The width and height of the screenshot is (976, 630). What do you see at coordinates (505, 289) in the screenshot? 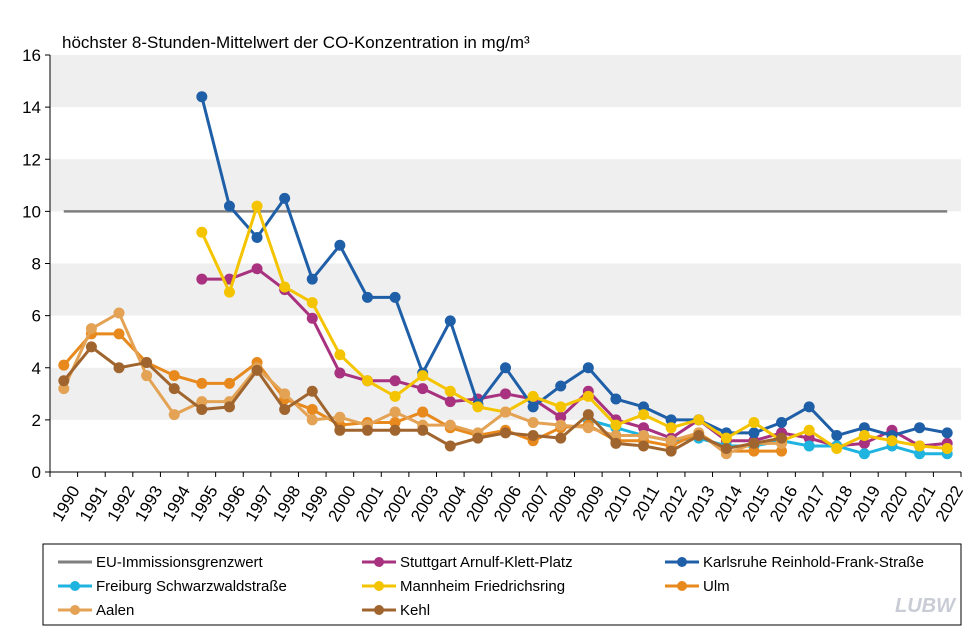
I see `grid-band` at bounding box center [505, 289].